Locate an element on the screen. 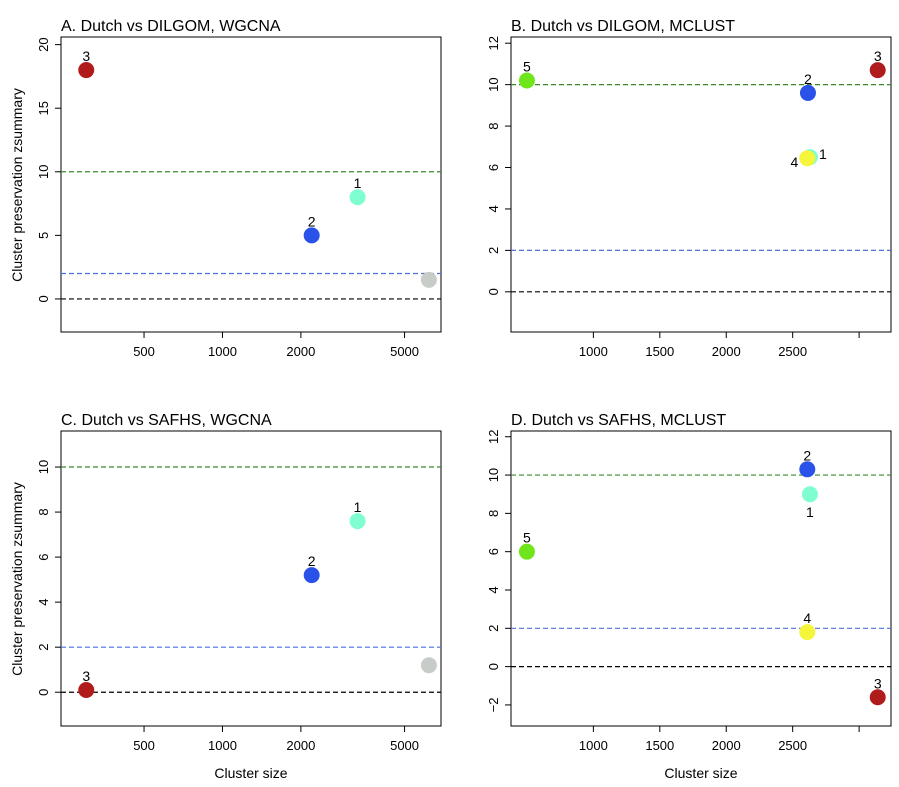  panel-d-x-tick-label: 2000 is located at coordinates (726, 745).